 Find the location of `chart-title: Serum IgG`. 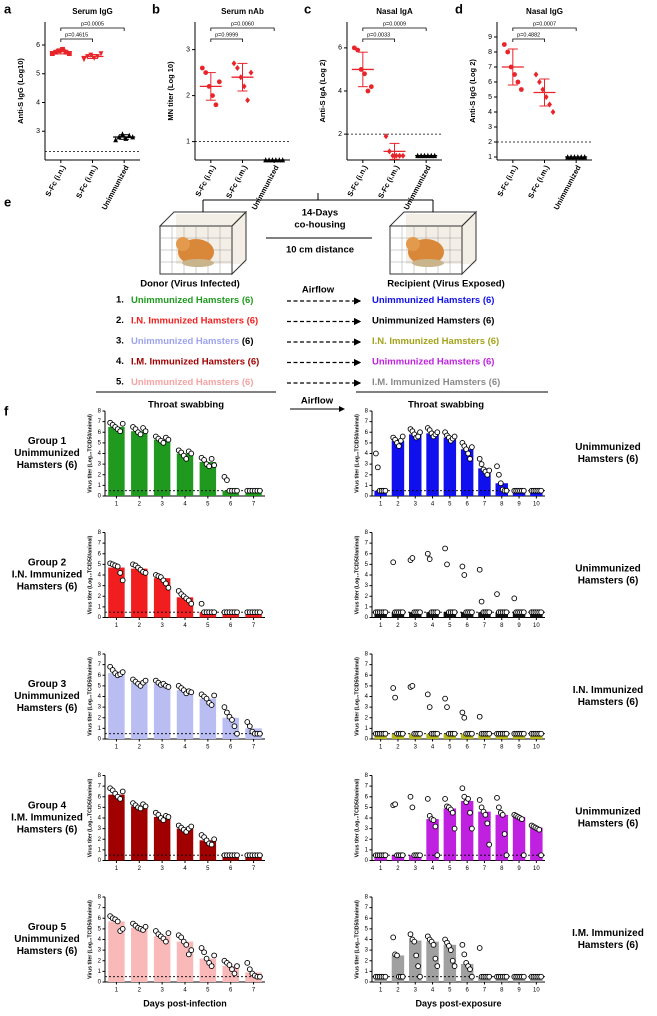

chart-title: Serum IgG is located at coordinates (92, 11).